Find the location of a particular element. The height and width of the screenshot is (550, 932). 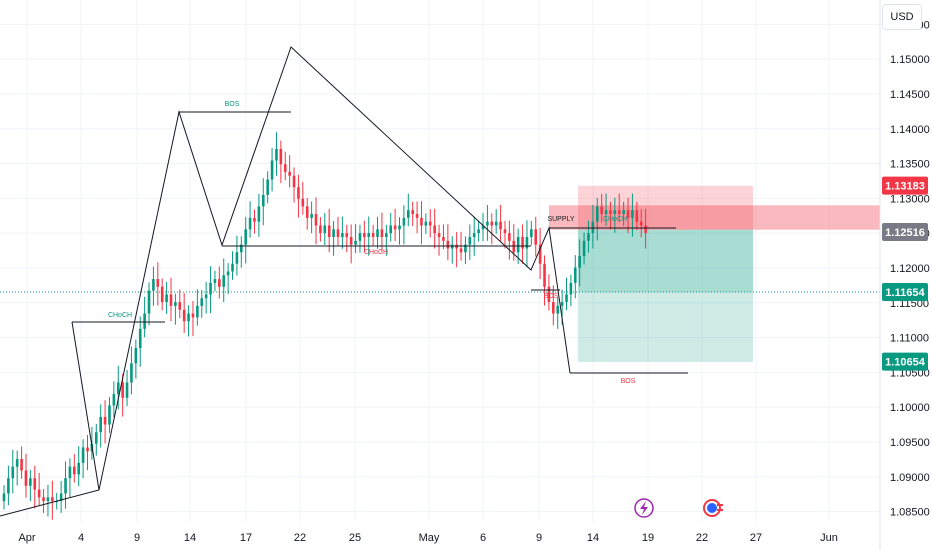

y-tick-label: 1.14500 is located at coordinates (910, 95).